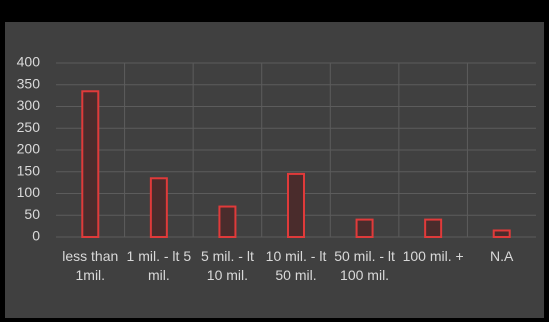 The image size is (549, 322). I want to click on x-tick-label: 100 mil. +, so click(433, 256).